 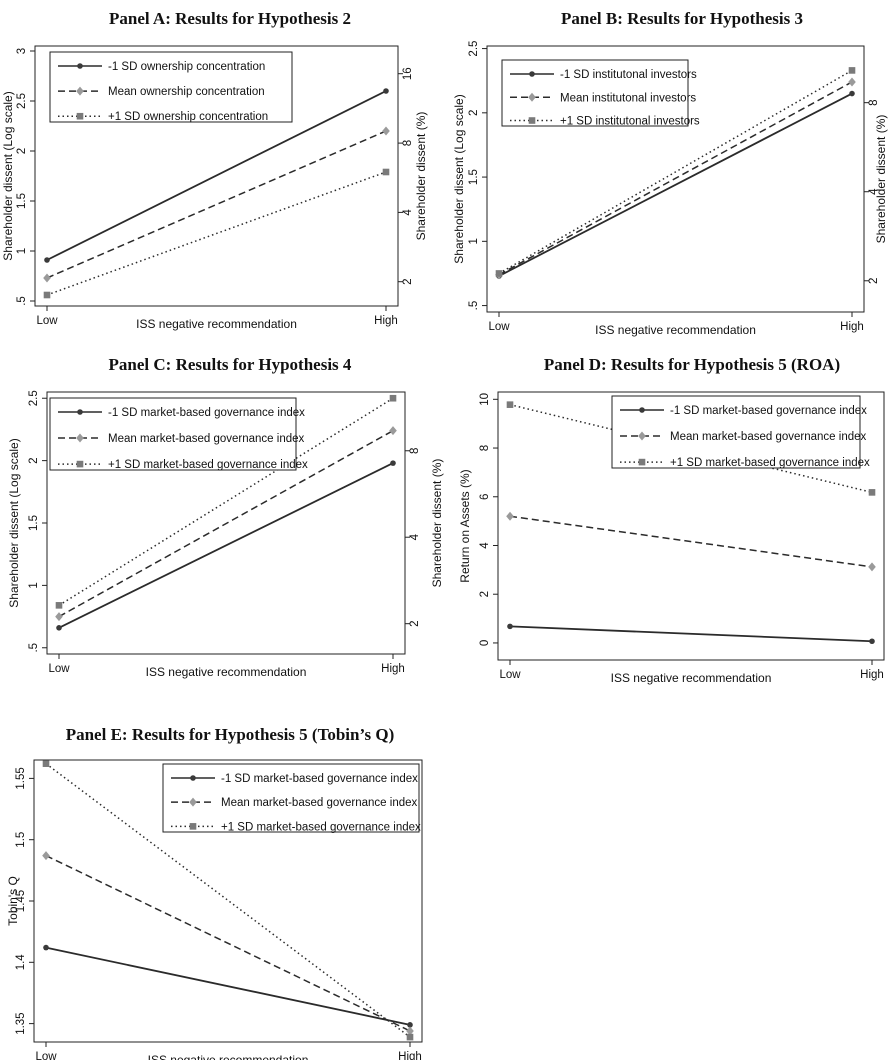 I want to click on y-tick-label: 8, so click(x=485, y=448).